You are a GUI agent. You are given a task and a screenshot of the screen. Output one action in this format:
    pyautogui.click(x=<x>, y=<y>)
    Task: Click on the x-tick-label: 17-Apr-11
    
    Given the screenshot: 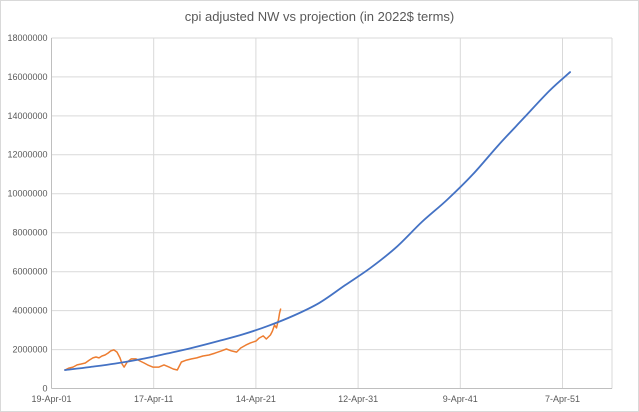 What is the action you would take?
    pyautogui.click(x=153, y=399)
    